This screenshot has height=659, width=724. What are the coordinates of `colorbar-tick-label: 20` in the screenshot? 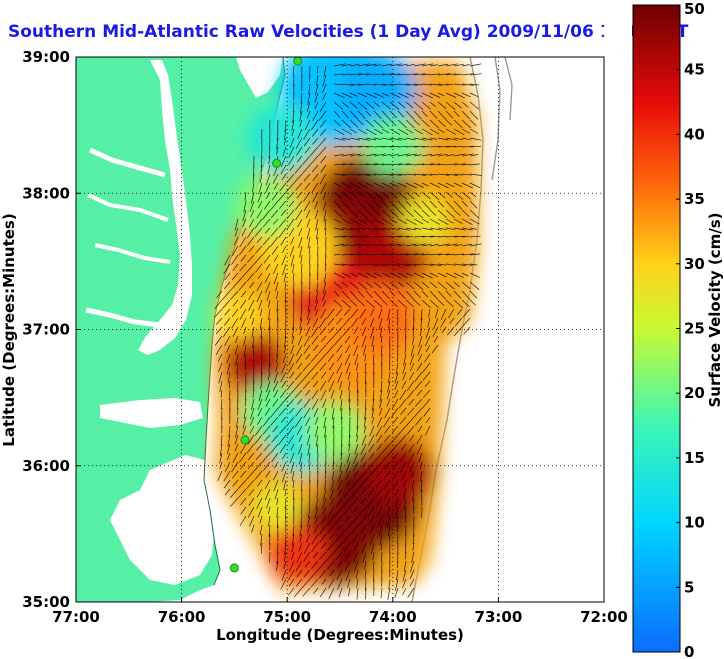 It's located at (694, 393).